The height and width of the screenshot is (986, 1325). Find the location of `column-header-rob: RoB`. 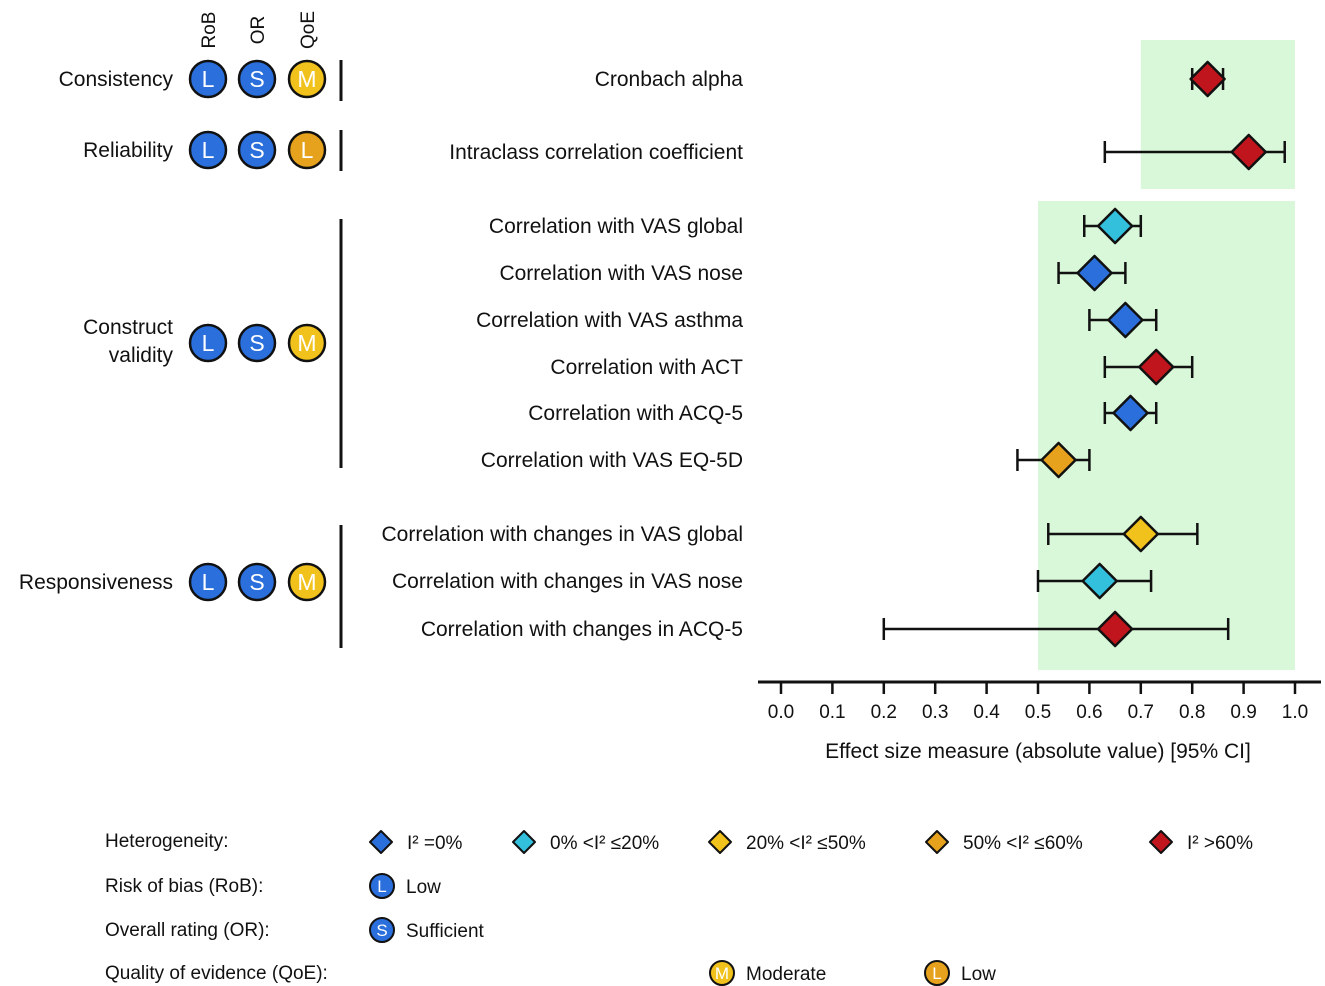

column-header-rob: RoB is located at coordinates (209, 30).